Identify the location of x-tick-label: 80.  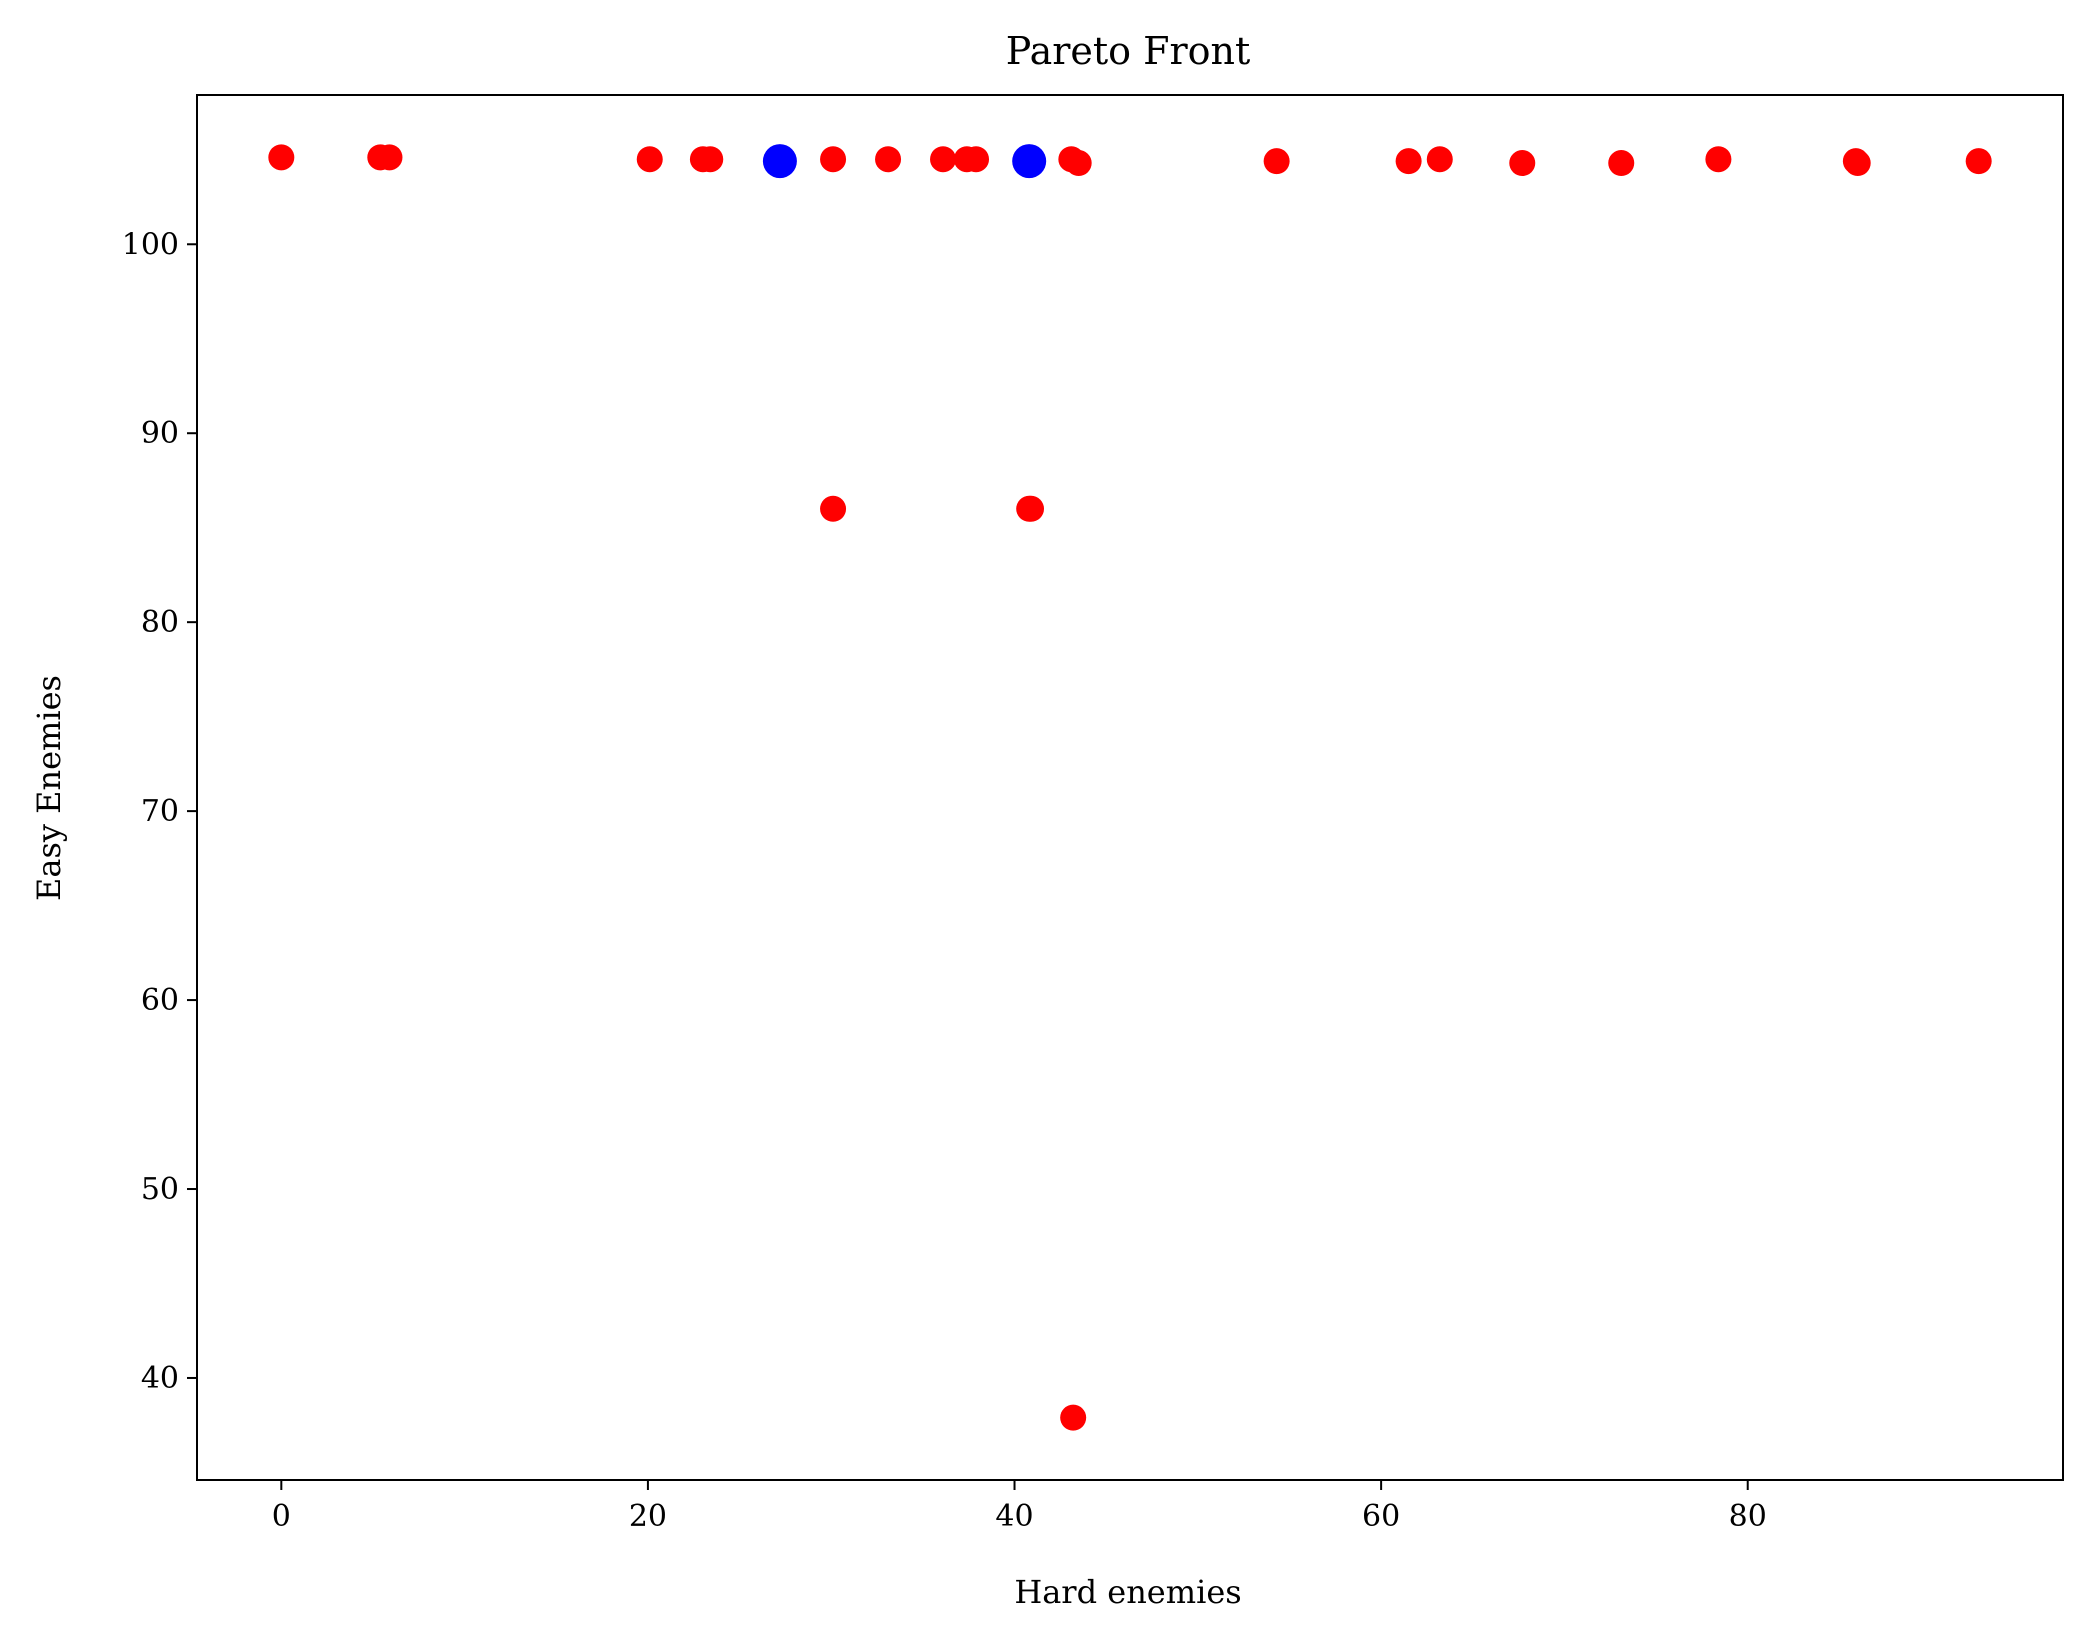
(1748, 1516).